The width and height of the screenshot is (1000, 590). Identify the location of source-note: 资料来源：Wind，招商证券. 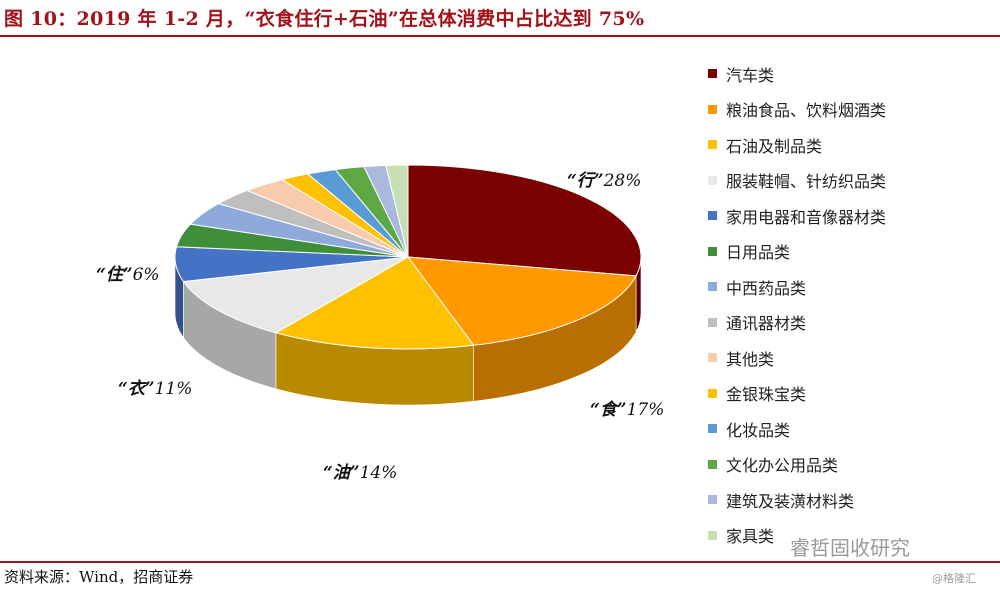
(99, 577).